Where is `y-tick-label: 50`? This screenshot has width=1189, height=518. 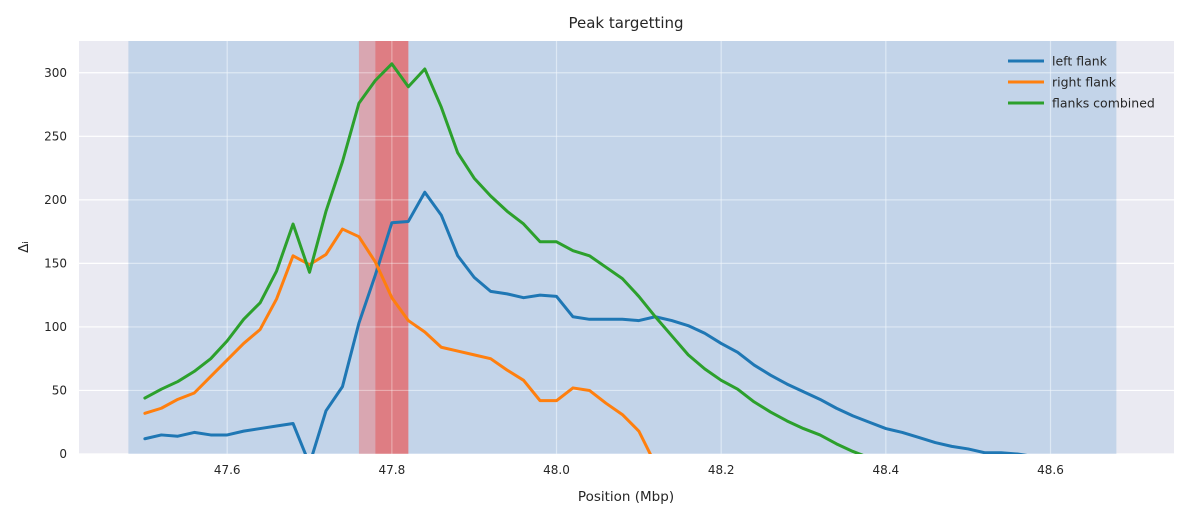 y-tick-label: 50 is located at coordinates (59, 390).